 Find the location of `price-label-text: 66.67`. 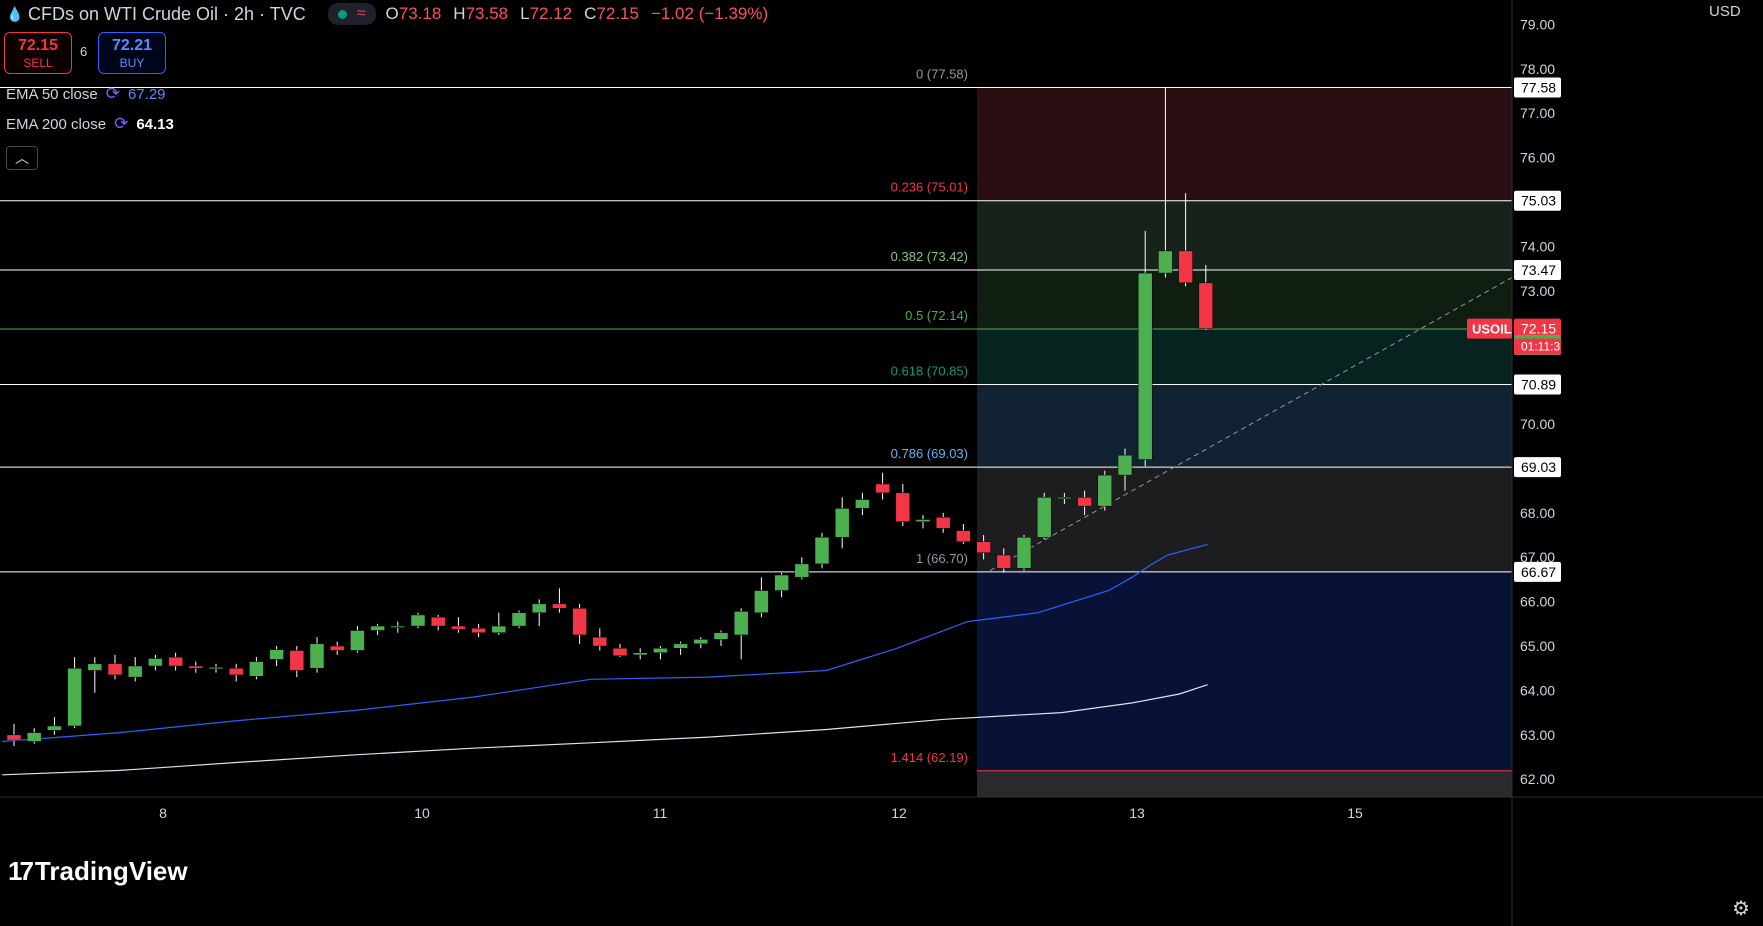

price-label-text: 66.67 is located at coordinates (1538, 572).